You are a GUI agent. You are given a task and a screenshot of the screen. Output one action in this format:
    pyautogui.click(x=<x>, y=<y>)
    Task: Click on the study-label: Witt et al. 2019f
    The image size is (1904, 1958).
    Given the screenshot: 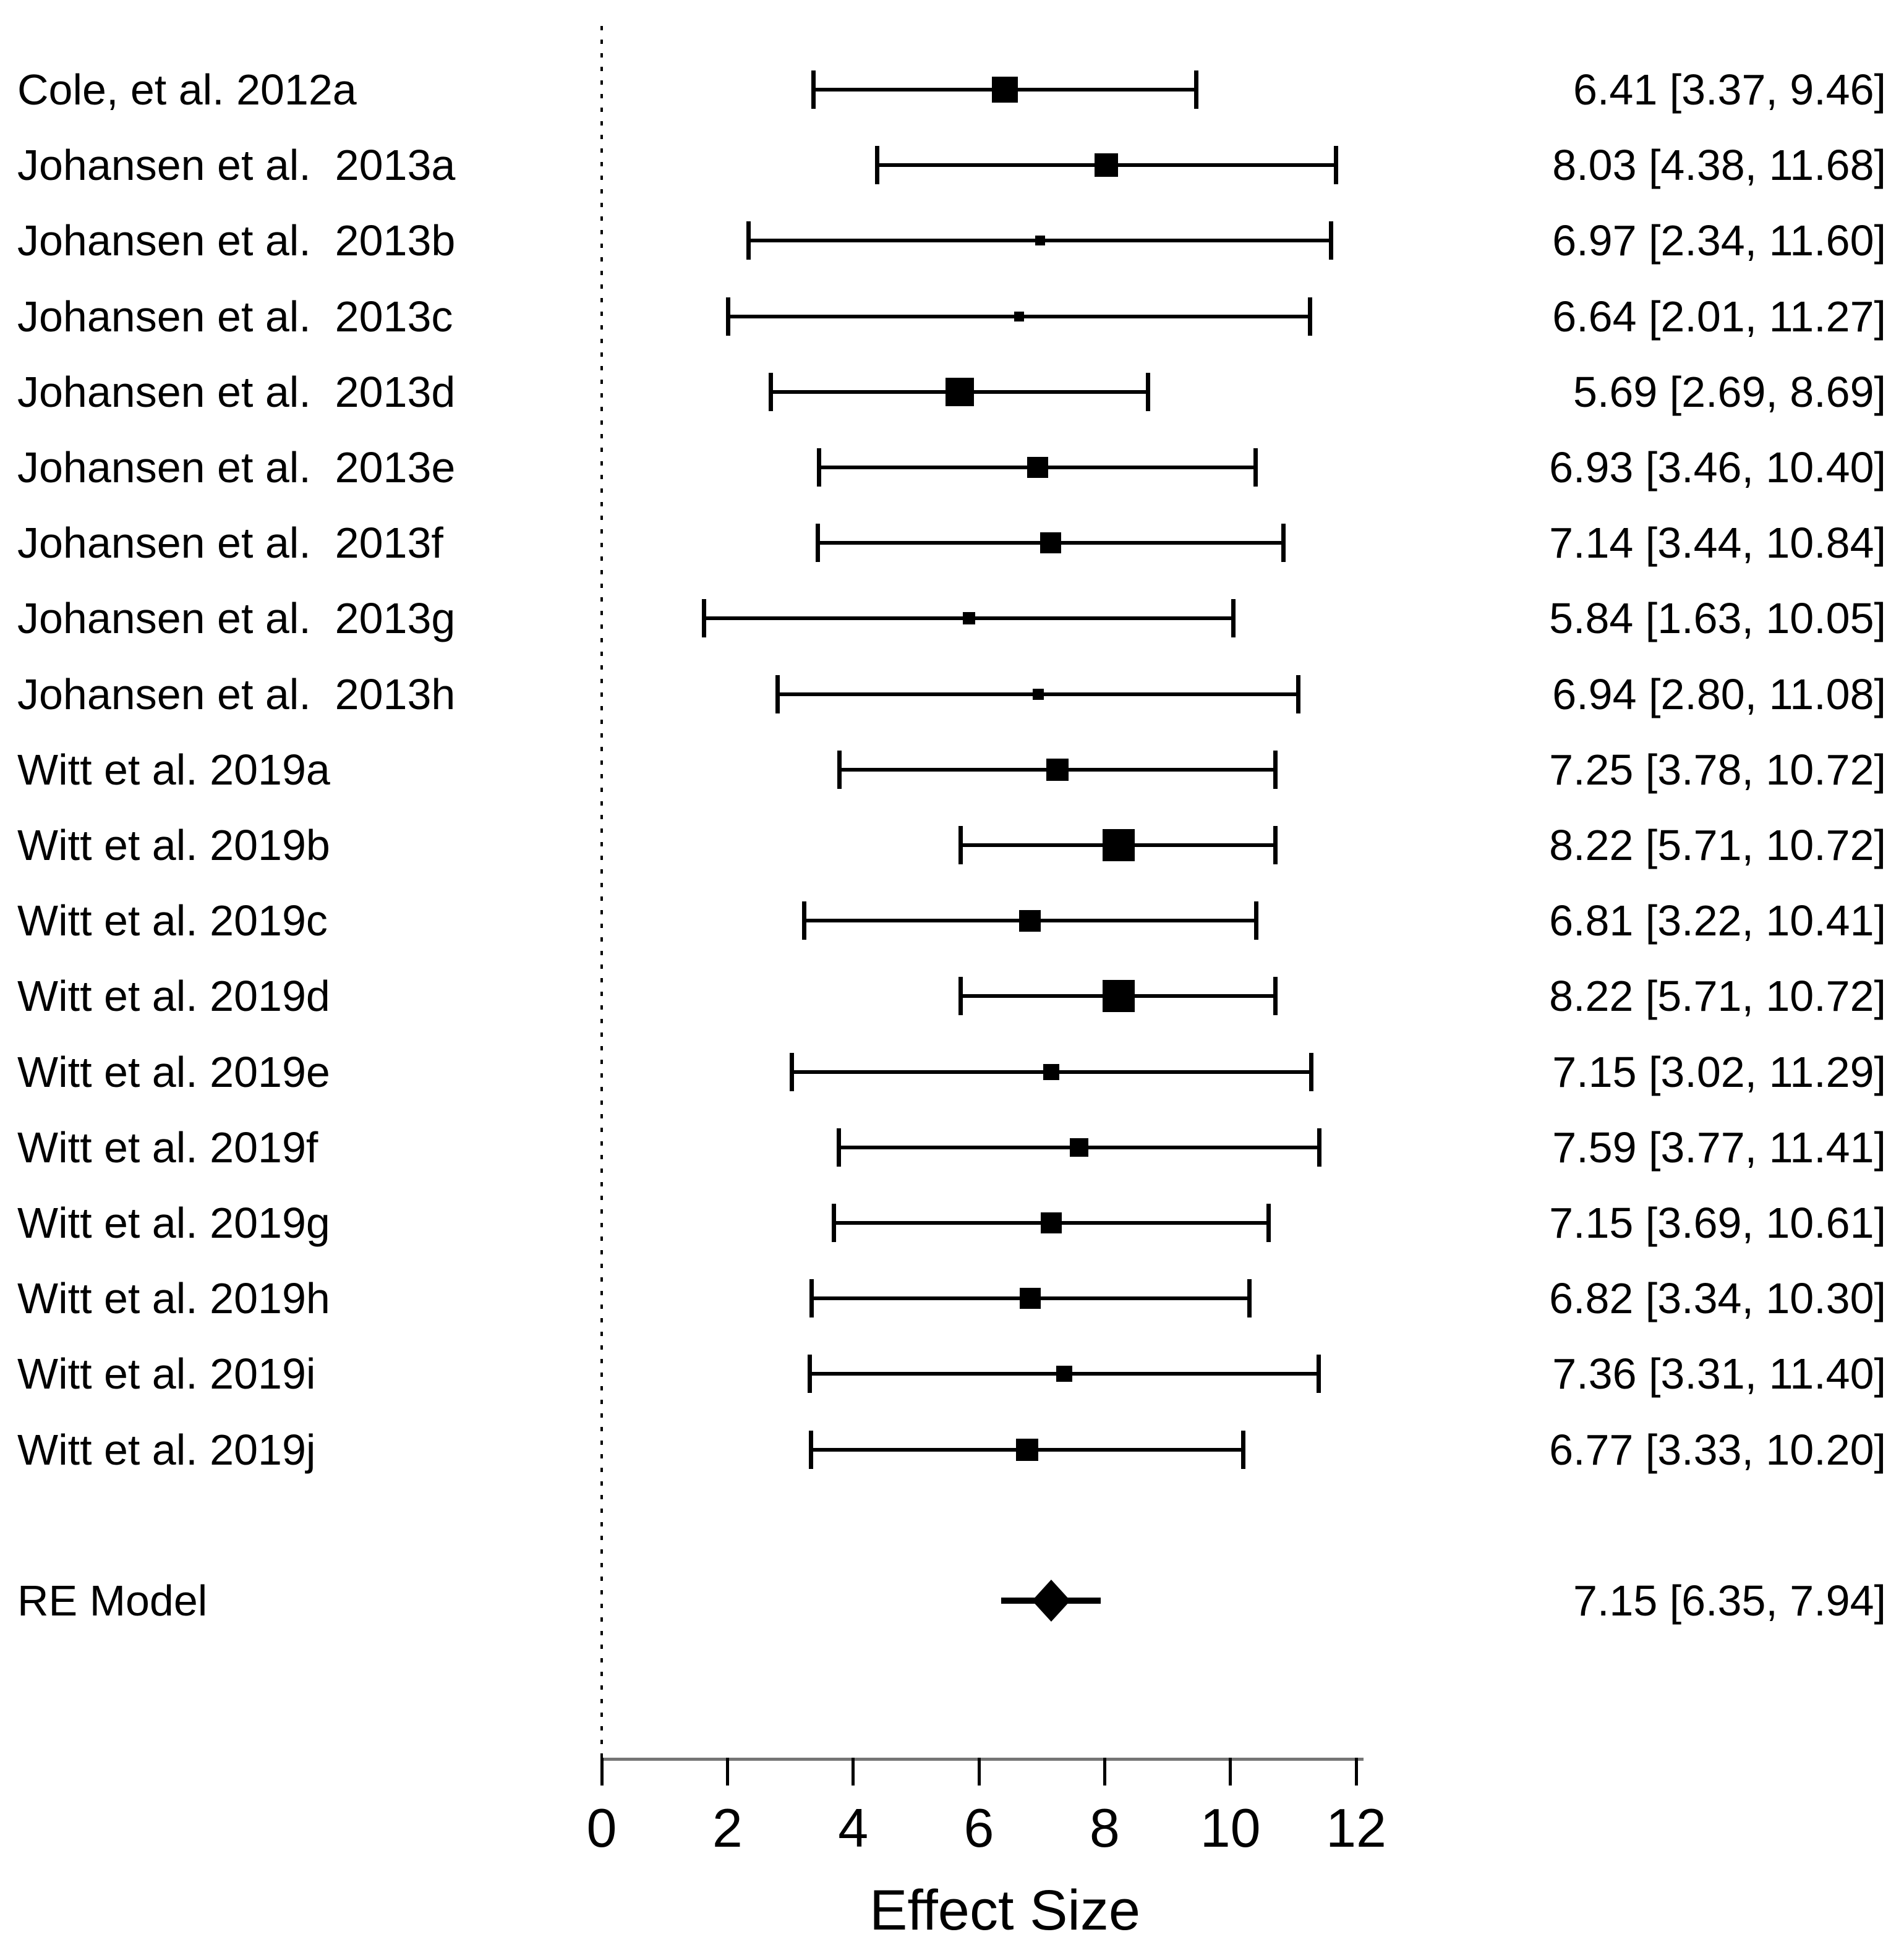 What is the action you would take?
    pyautogui.click(x=167, y=1147)
    